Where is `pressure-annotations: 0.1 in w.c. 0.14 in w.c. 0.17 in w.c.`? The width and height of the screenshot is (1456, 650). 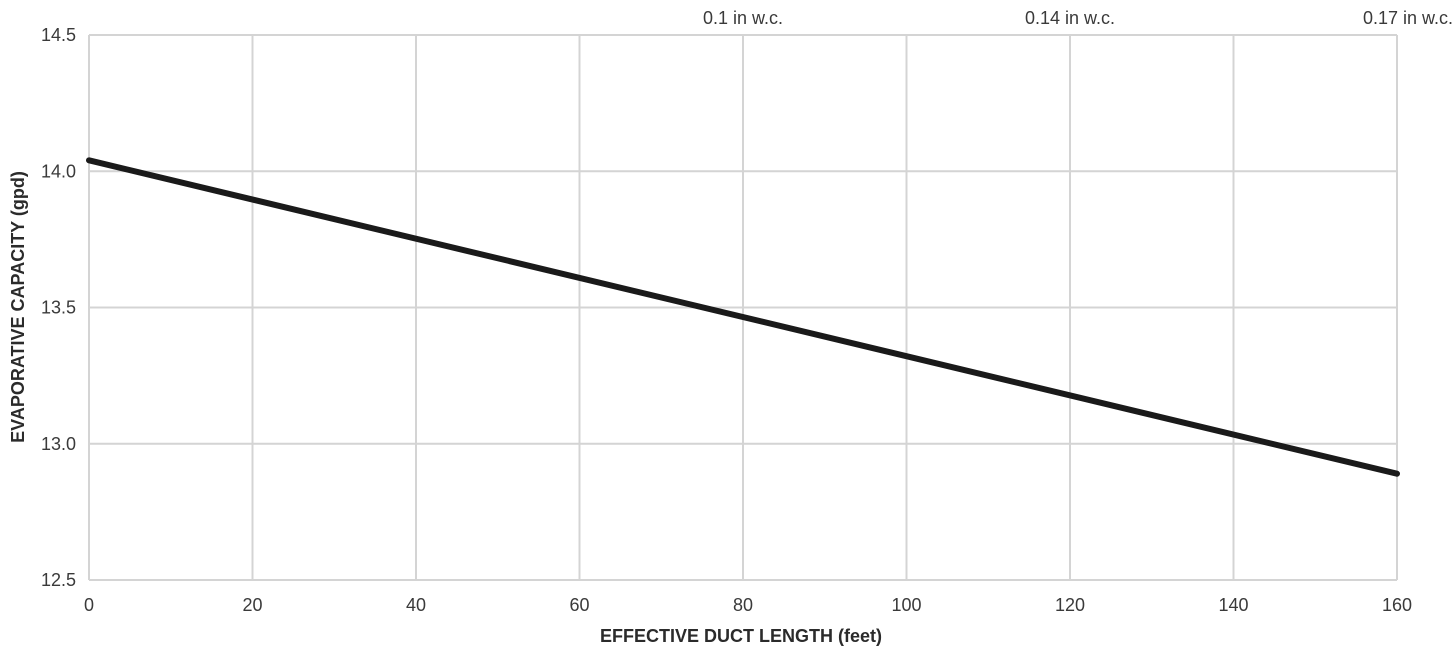
pressure-annotations: 0.1 in w.c. 0.14 in w.c. 0.17 in w.c. is located at coordinates (1078, 18).